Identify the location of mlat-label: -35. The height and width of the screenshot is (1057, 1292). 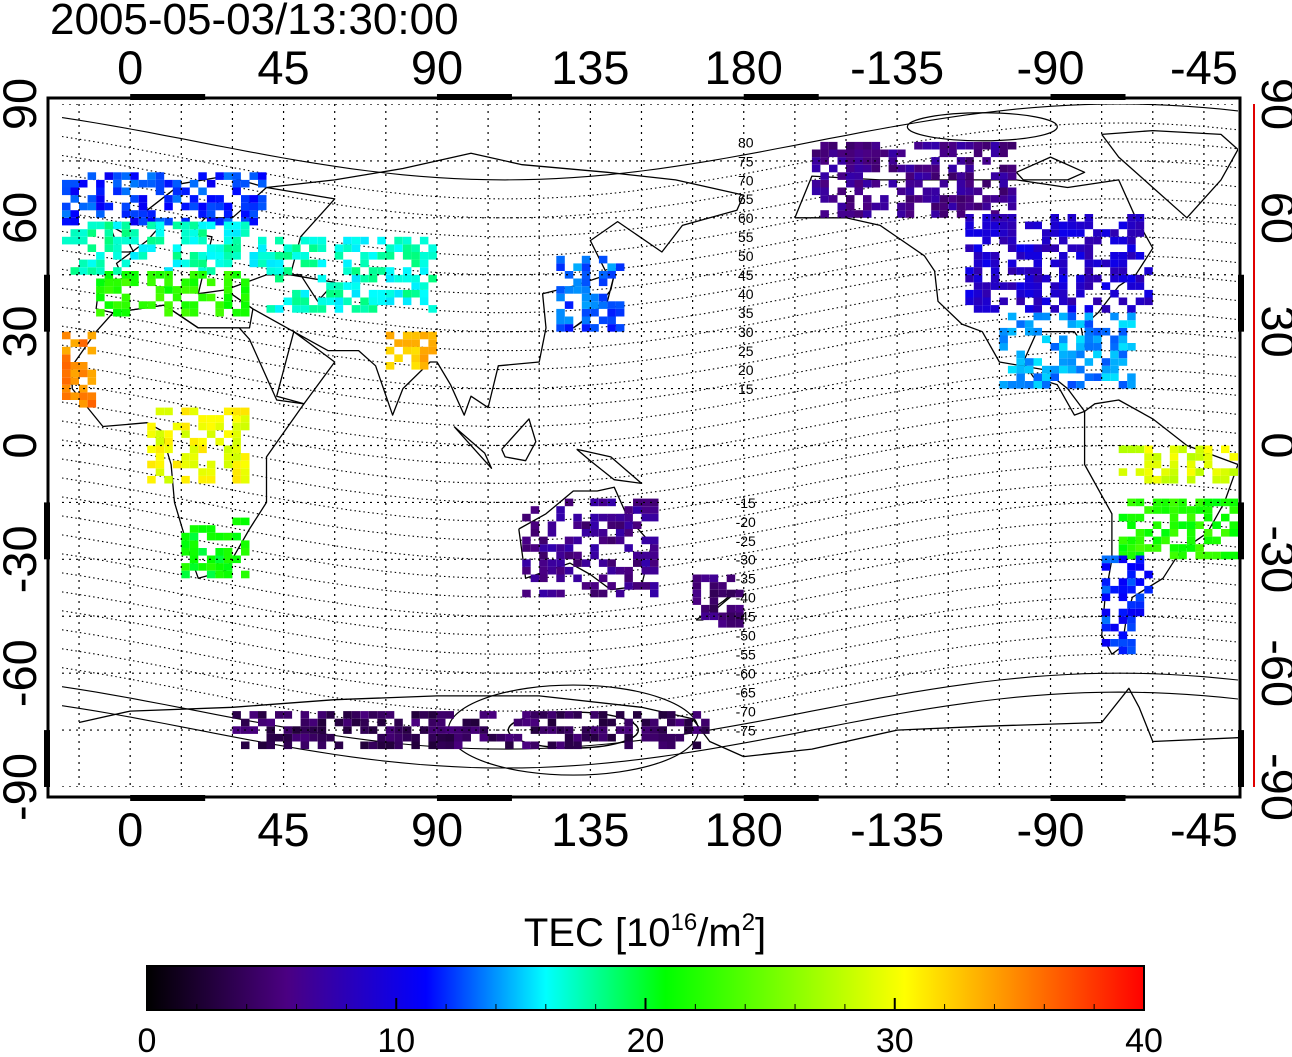
(746, 579).